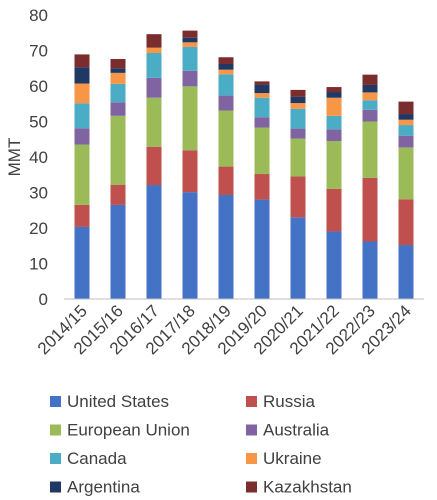  I want to click on y-tick-label: 70, so click(38, 51).